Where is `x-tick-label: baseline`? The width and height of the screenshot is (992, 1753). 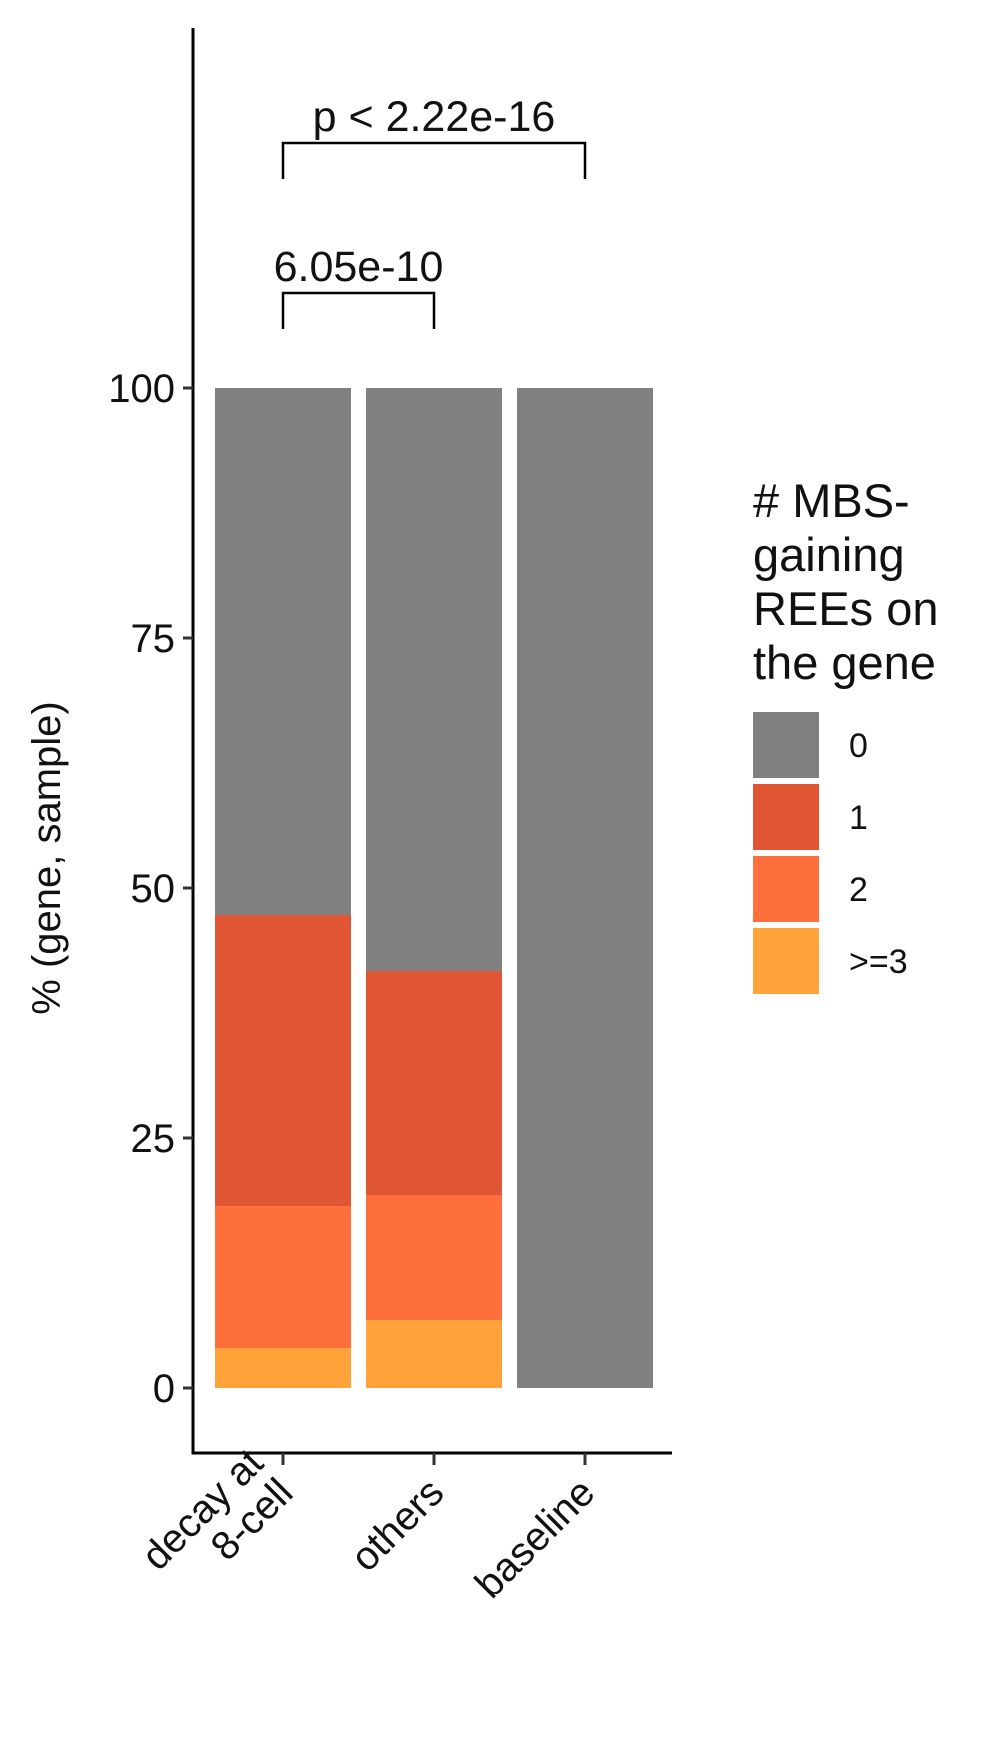
x-tick-label: baseline is located at coordinates (535, 1538).